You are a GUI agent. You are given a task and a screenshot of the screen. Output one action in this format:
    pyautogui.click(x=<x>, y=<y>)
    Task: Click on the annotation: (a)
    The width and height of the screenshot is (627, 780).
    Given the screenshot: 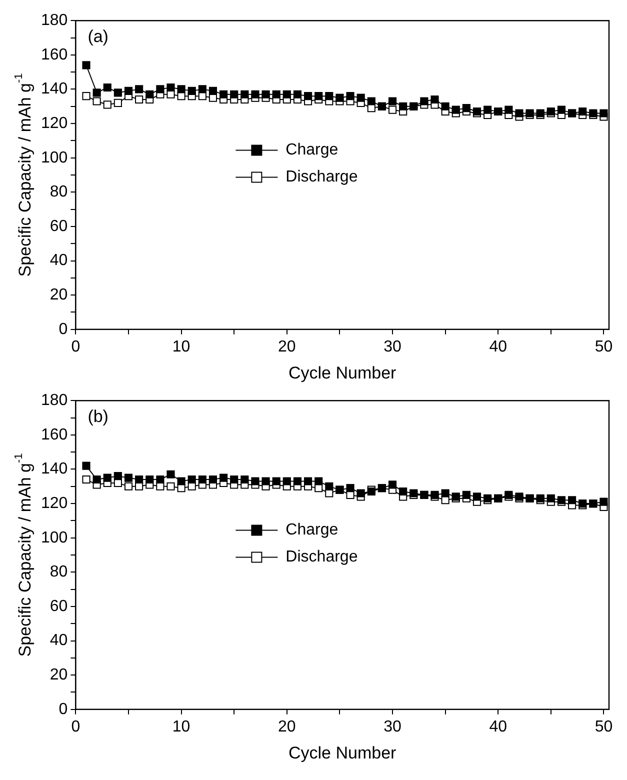 What is the action you would take?
    pyautogui.click(x=98, y=36)
    